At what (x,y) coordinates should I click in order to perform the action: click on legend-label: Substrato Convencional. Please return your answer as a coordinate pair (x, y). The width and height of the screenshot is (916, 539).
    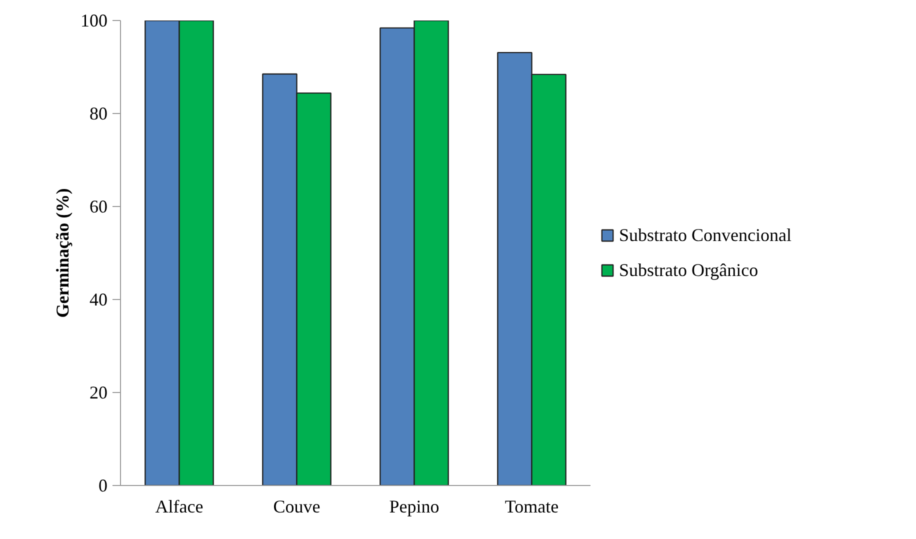
    Looking at the image, I should click on (705, 235).